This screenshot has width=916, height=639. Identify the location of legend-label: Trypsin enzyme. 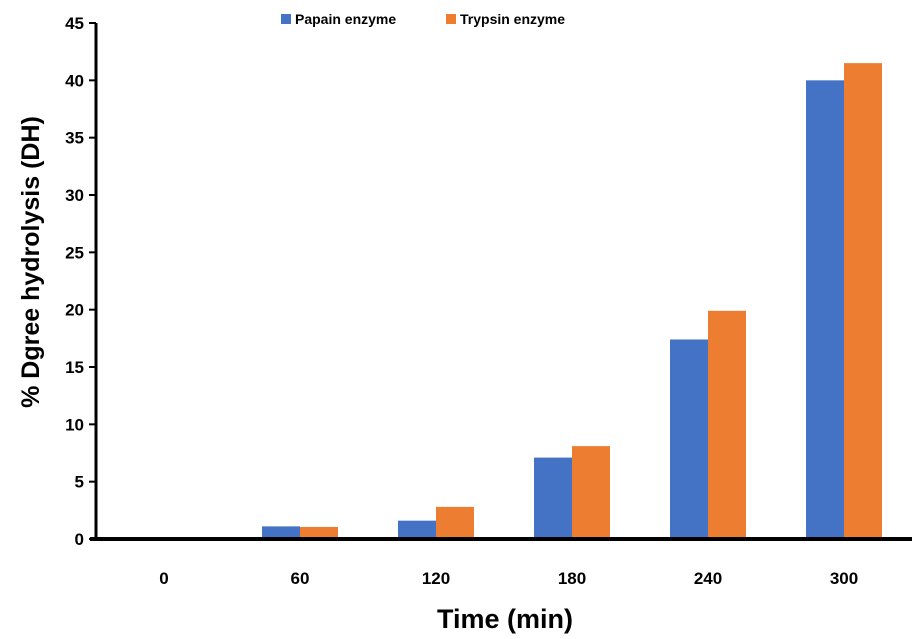
(512, 19).